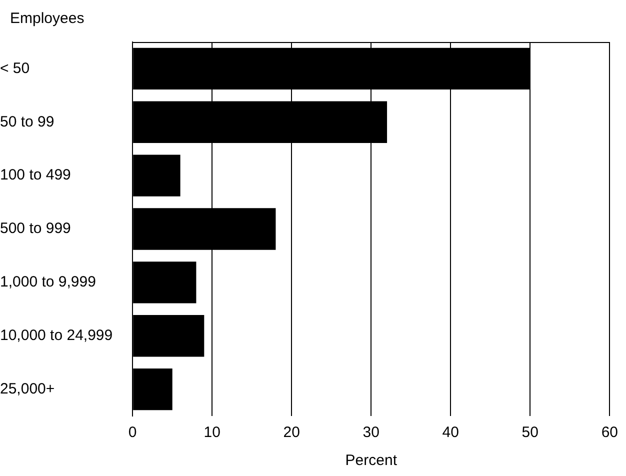 The width and height of the screenshot is (626, 476). Describe the element at coordinates (212, 433) in the screenshot. I see `x-tick-label: 10` at that location.